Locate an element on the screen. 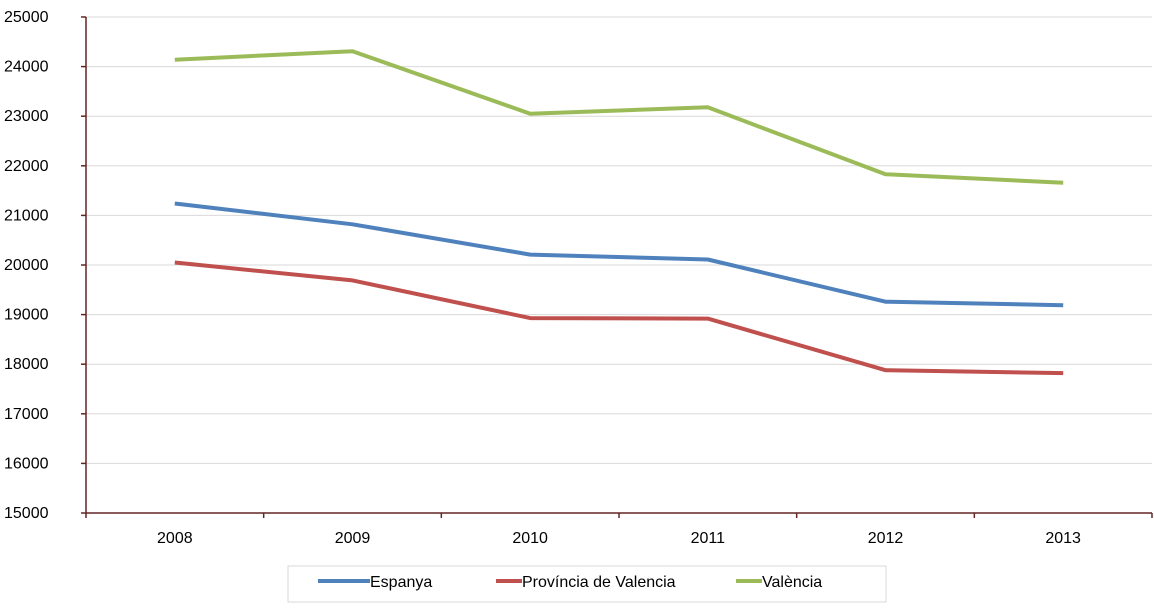 The width and height of the screenshot is (1154, 610). legend: Espanya Província de Valencia València is located at coordinates (587, 584).